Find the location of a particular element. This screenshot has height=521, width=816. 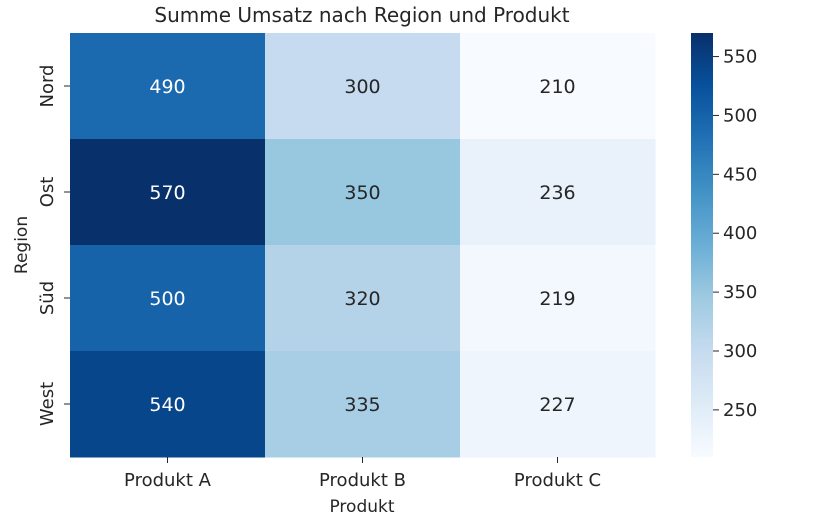

cell-value-label: 335 is located at coordinates (362, 405).